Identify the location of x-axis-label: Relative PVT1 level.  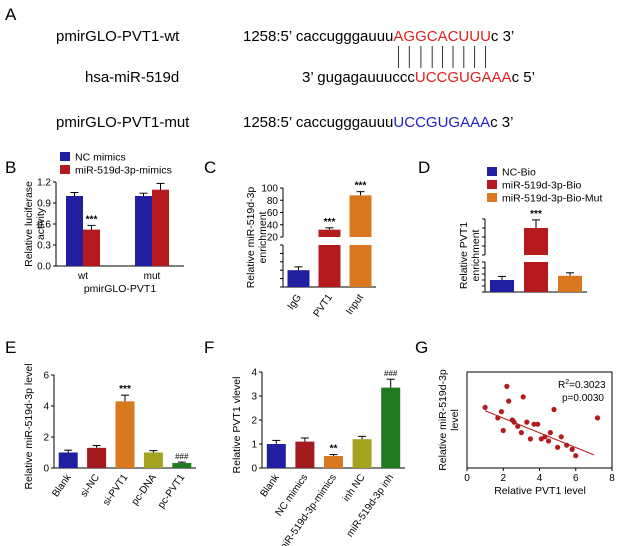
(540, 491).